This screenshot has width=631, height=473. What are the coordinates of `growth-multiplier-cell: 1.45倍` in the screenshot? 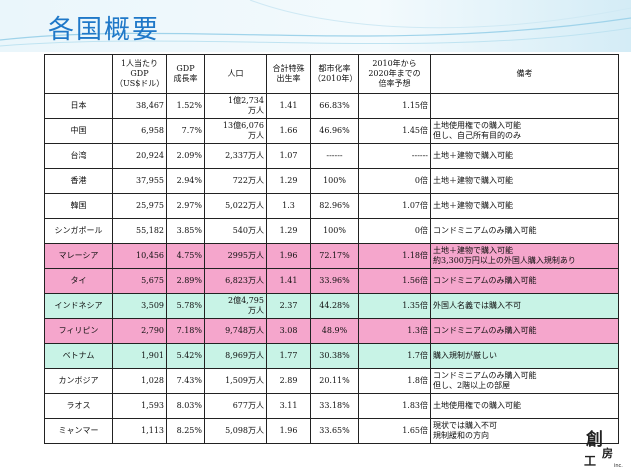 It's located at (394, 131).